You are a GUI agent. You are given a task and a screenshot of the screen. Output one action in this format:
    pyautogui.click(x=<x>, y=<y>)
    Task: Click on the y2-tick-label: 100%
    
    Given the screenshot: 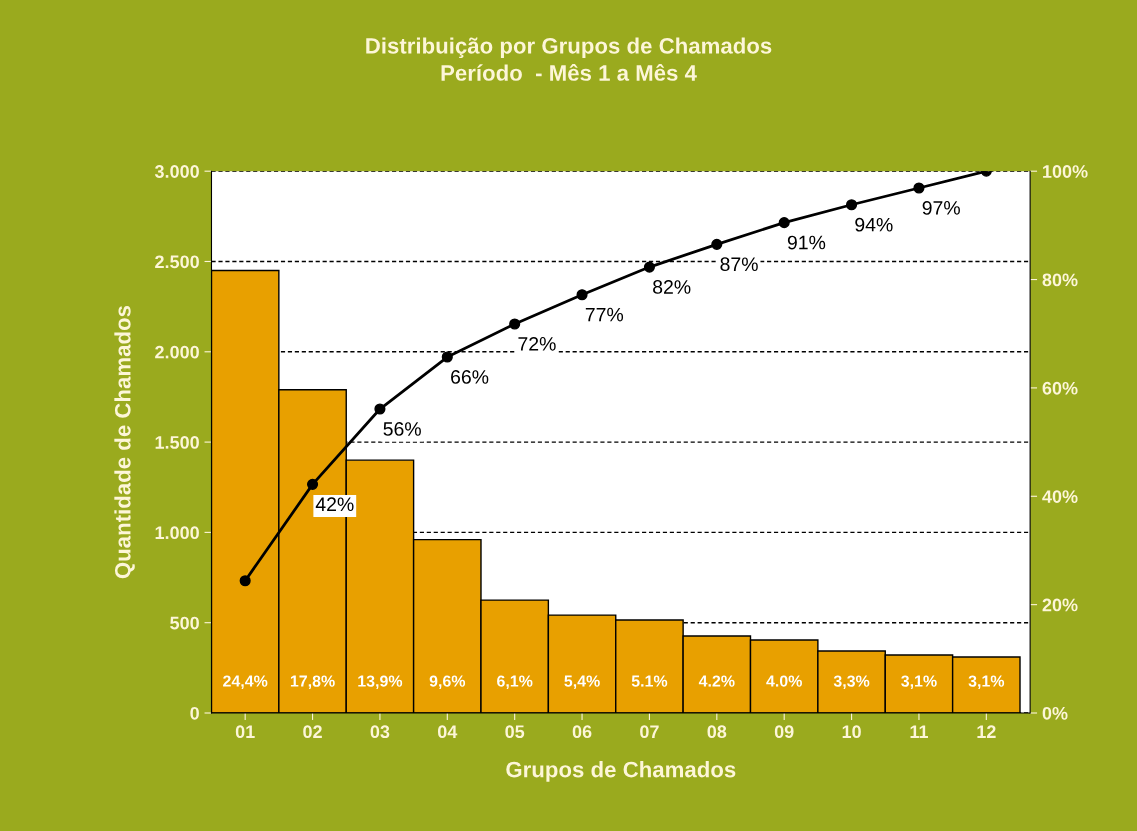 What is the action you would take?
    pyautogui.click(x=1065, y=171)
    